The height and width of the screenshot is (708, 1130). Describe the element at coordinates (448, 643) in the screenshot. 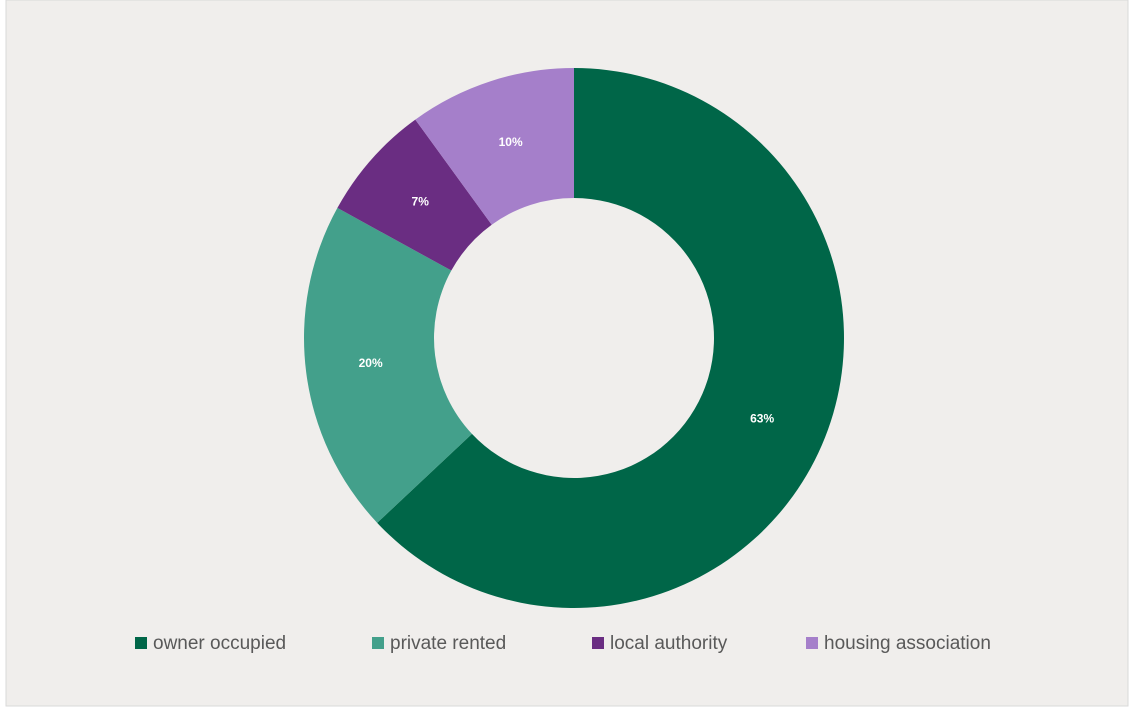

I see `legend-label: private rented` at that location.